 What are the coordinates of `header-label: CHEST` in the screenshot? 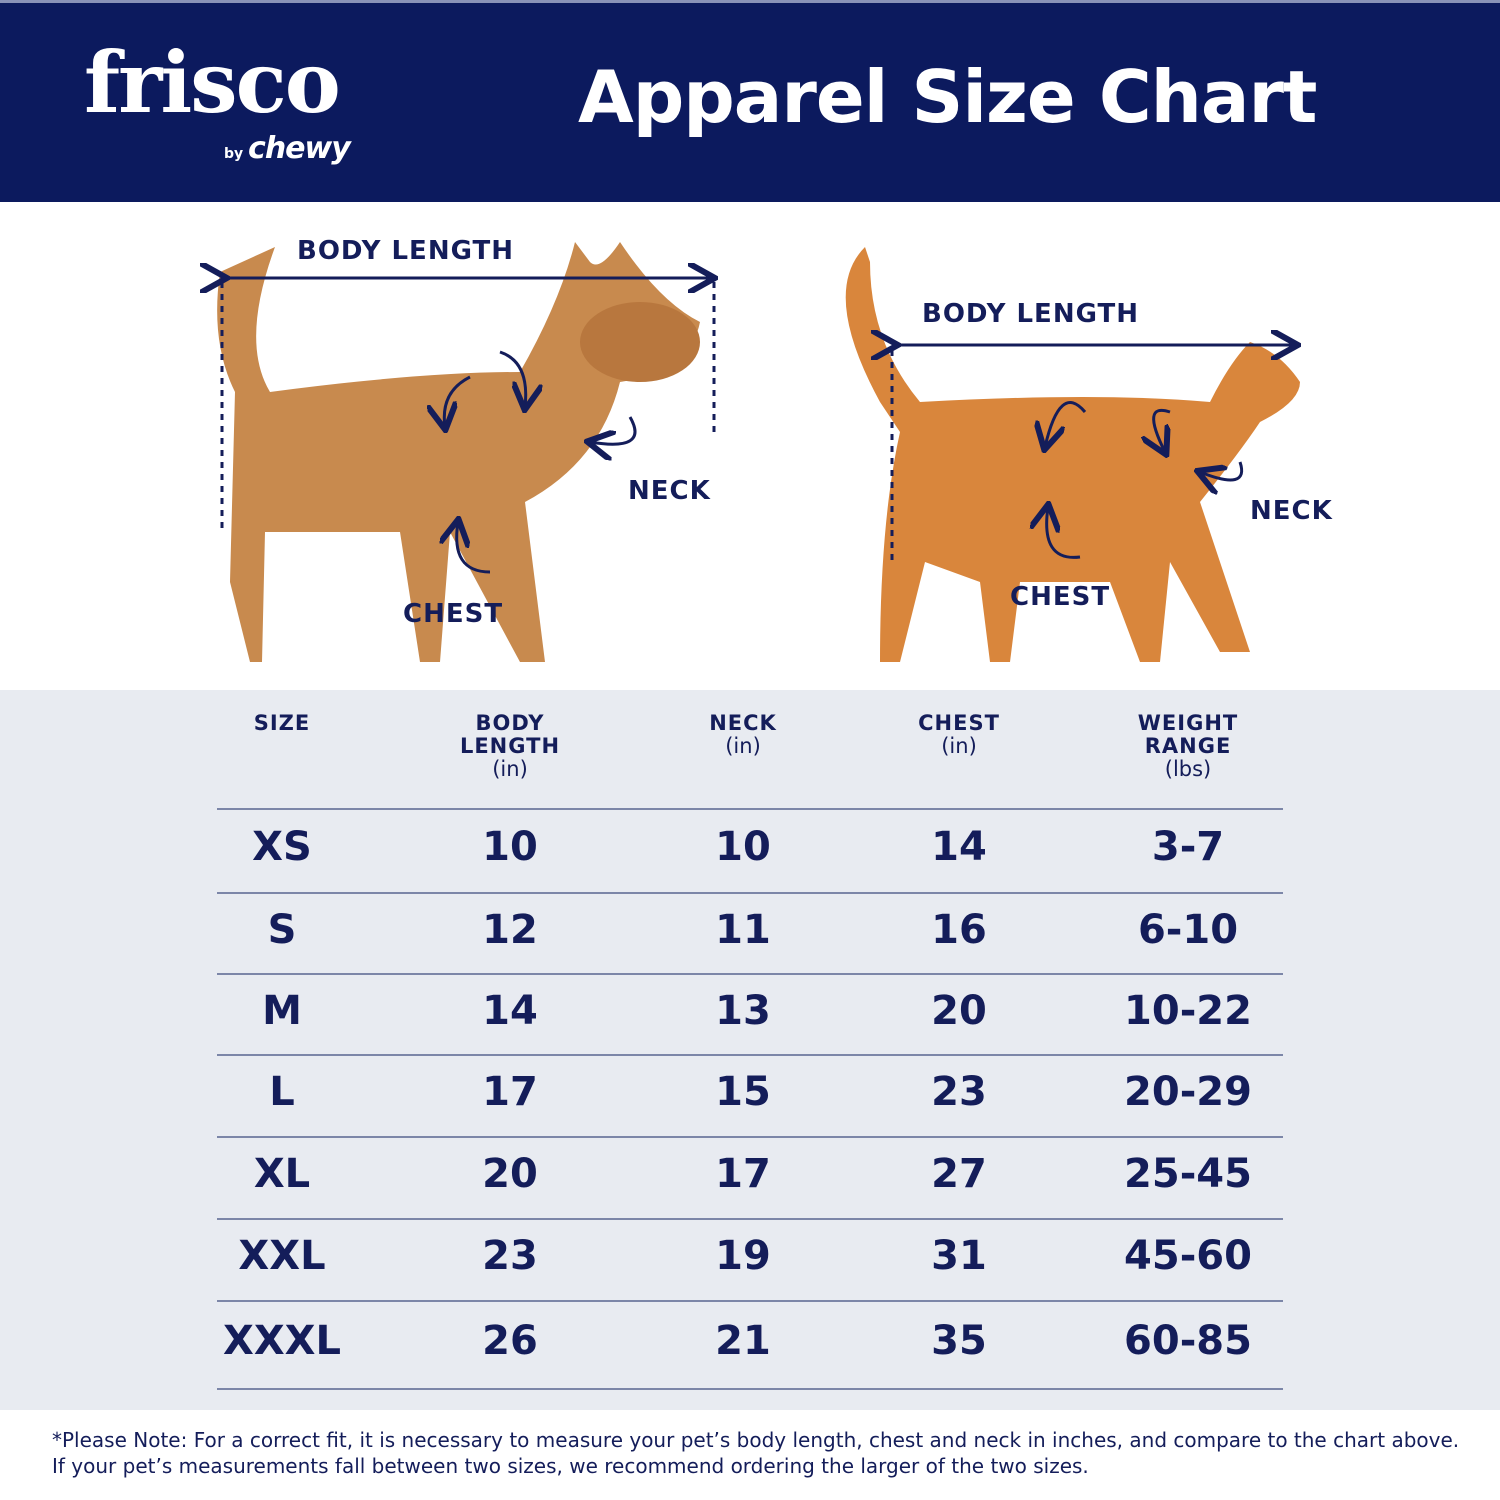 It's located at (959, 723).